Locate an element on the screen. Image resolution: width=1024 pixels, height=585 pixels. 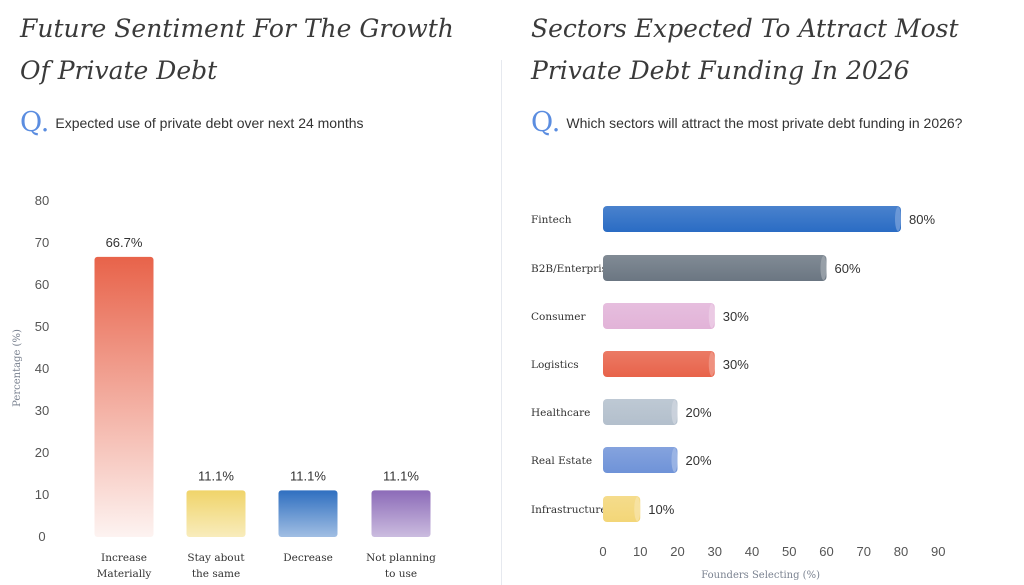
y-tick-label: 70 is located at coordinates (42, 242).